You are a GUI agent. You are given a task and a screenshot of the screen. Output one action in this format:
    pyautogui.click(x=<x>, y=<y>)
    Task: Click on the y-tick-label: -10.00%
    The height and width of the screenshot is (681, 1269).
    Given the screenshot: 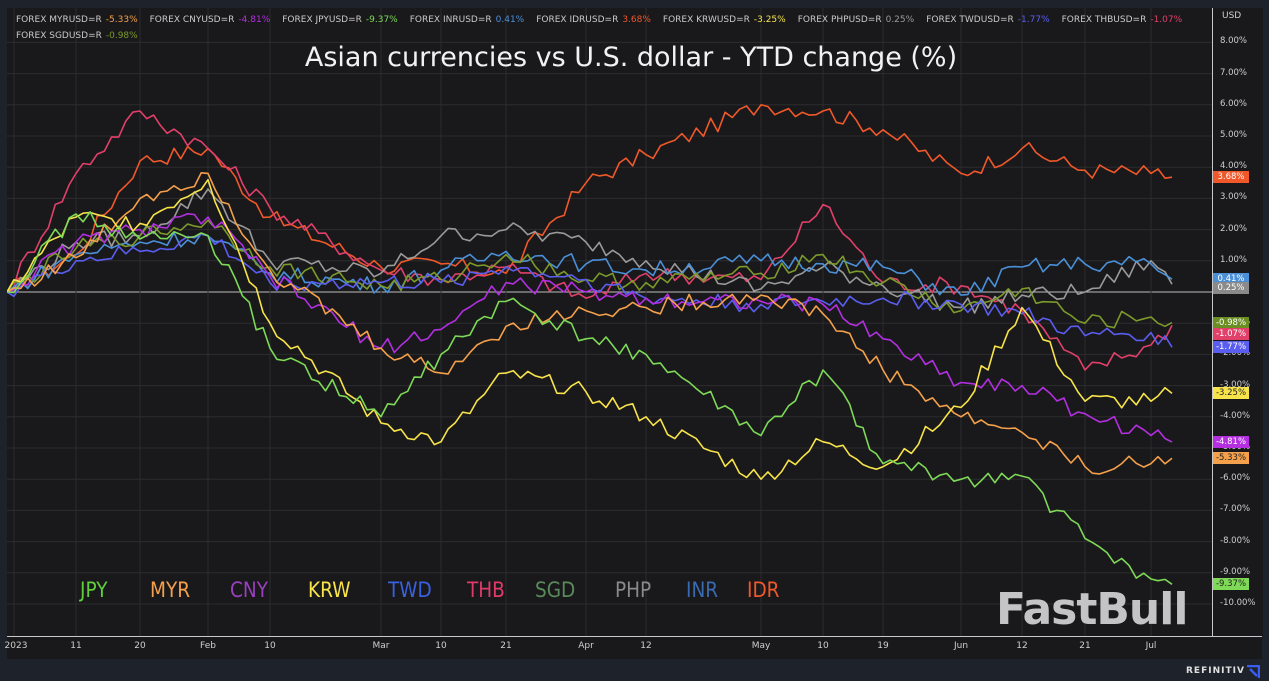 What is the action you would take?
    pyautogui.click(x=1238, y=603)
    